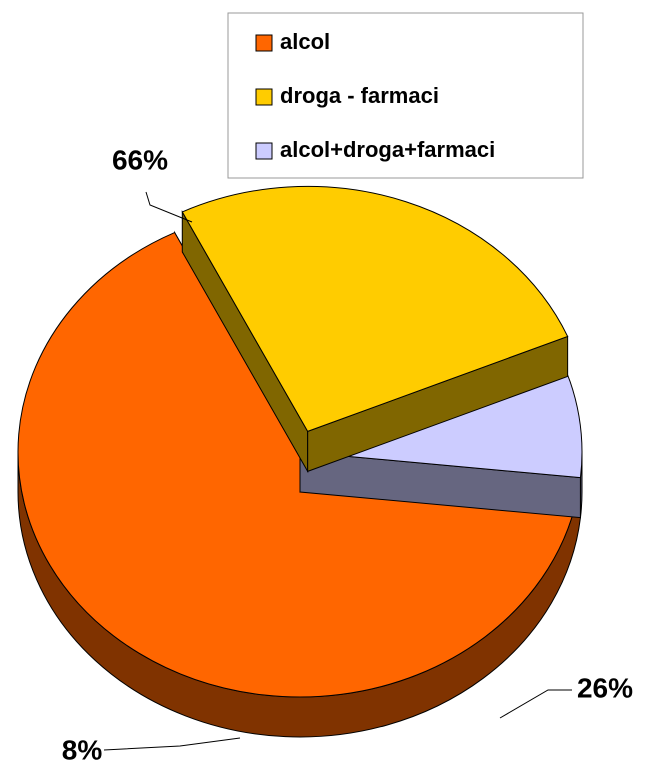 The height and width of the screenshot is (769, 648). I want to click on legend-label: droga - farmaci, so click(359, 95).